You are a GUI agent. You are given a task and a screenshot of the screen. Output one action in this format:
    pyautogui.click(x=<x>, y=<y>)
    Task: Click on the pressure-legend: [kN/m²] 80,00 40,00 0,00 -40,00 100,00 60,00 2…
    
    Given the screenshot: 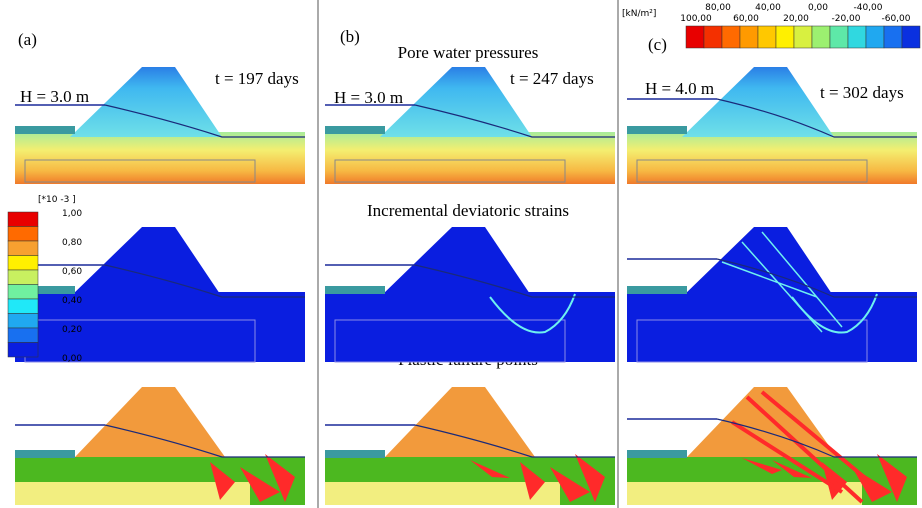 What is the action you would take?
    pyautogui.click(x=771, y=26)
    